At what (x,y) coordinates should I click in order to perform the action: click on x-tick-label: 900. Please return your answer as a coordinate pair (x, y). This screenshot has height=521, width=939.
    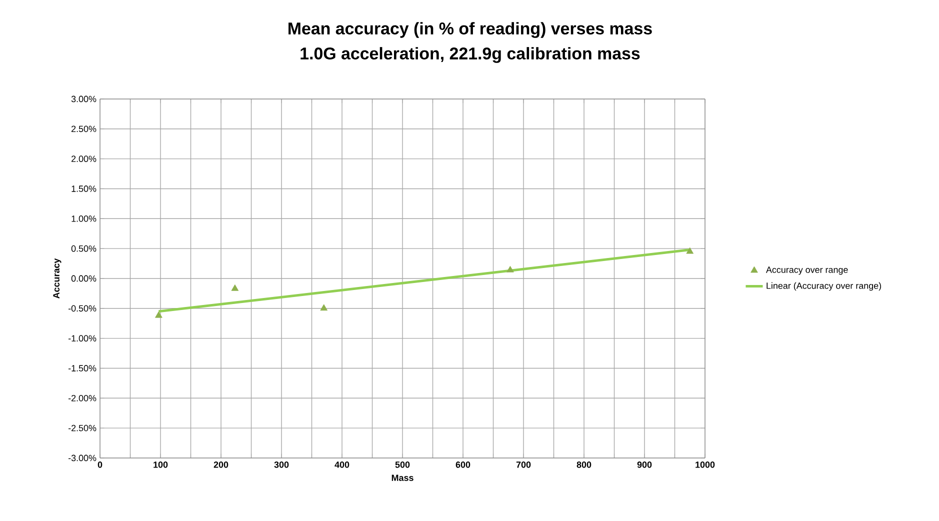
    Looking at the image, I should click on (644, 465).